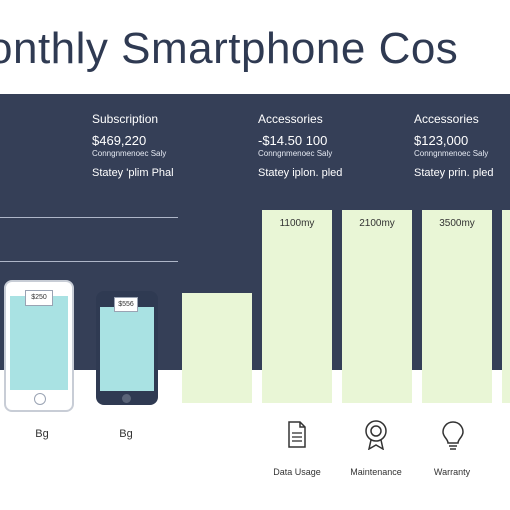 This screenshot has height=510, width=510. What do you see at coordinates (441, 140) in the screenshot?
I see `column-amount: $123,000` at bounding box center [441, 140].